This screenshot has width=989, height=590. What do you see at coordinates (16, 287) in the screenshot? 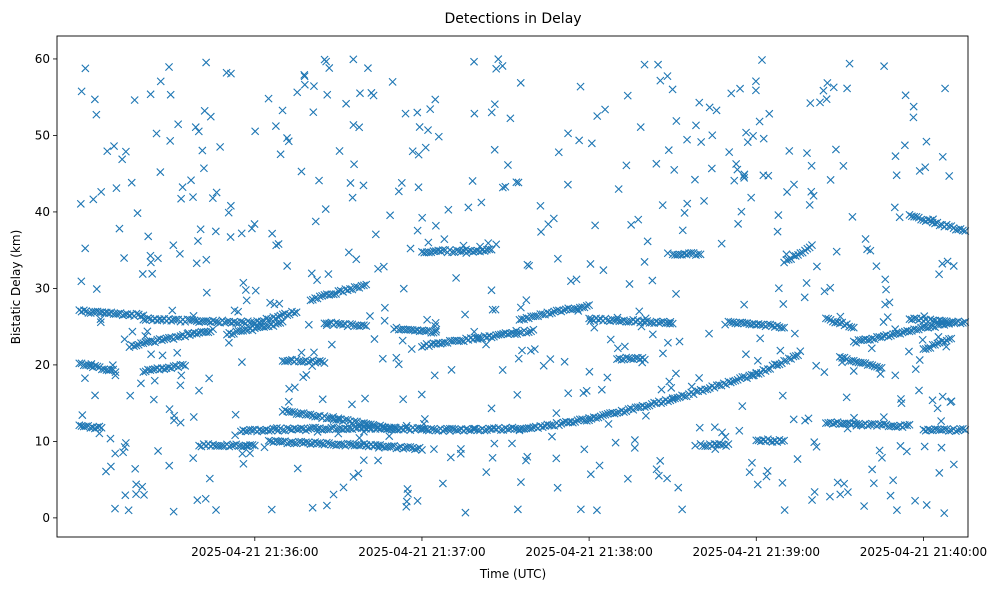
I see `y-axis-label: Bistatic Delay (km)` at bounding box center [16, 287].